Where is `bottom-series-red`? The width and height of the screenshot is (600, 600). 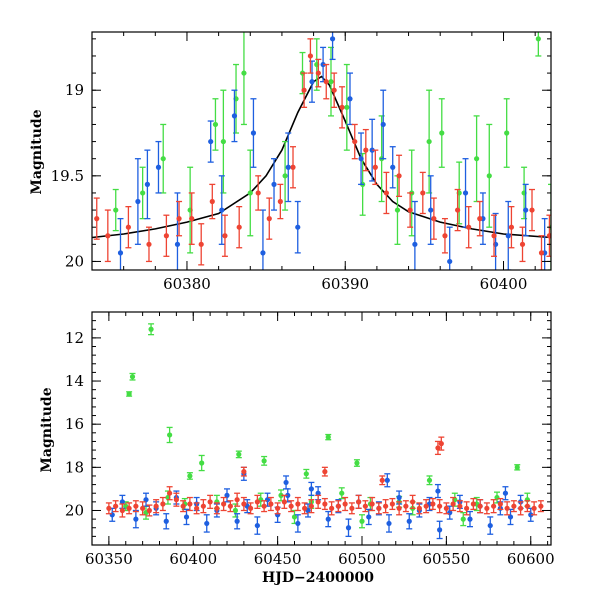
bottom-series-red is located at coordinates (324, 477).